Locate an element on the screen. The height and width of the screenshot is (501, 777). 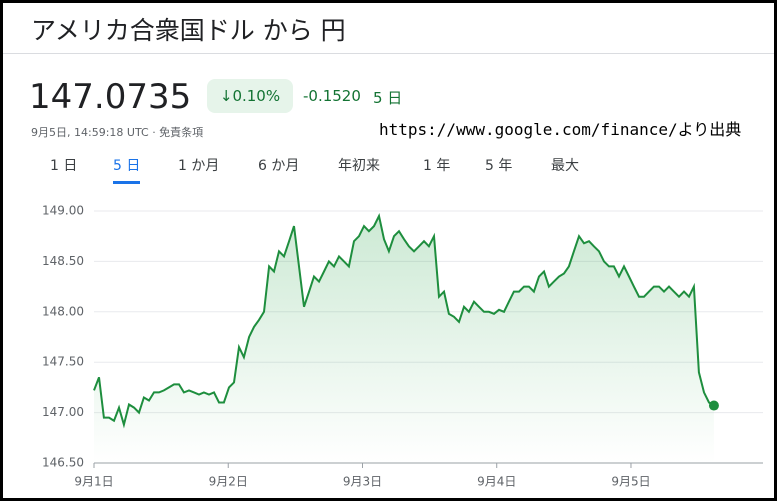
y-tick-label: 149.00 is located at coordinates (63, 211).